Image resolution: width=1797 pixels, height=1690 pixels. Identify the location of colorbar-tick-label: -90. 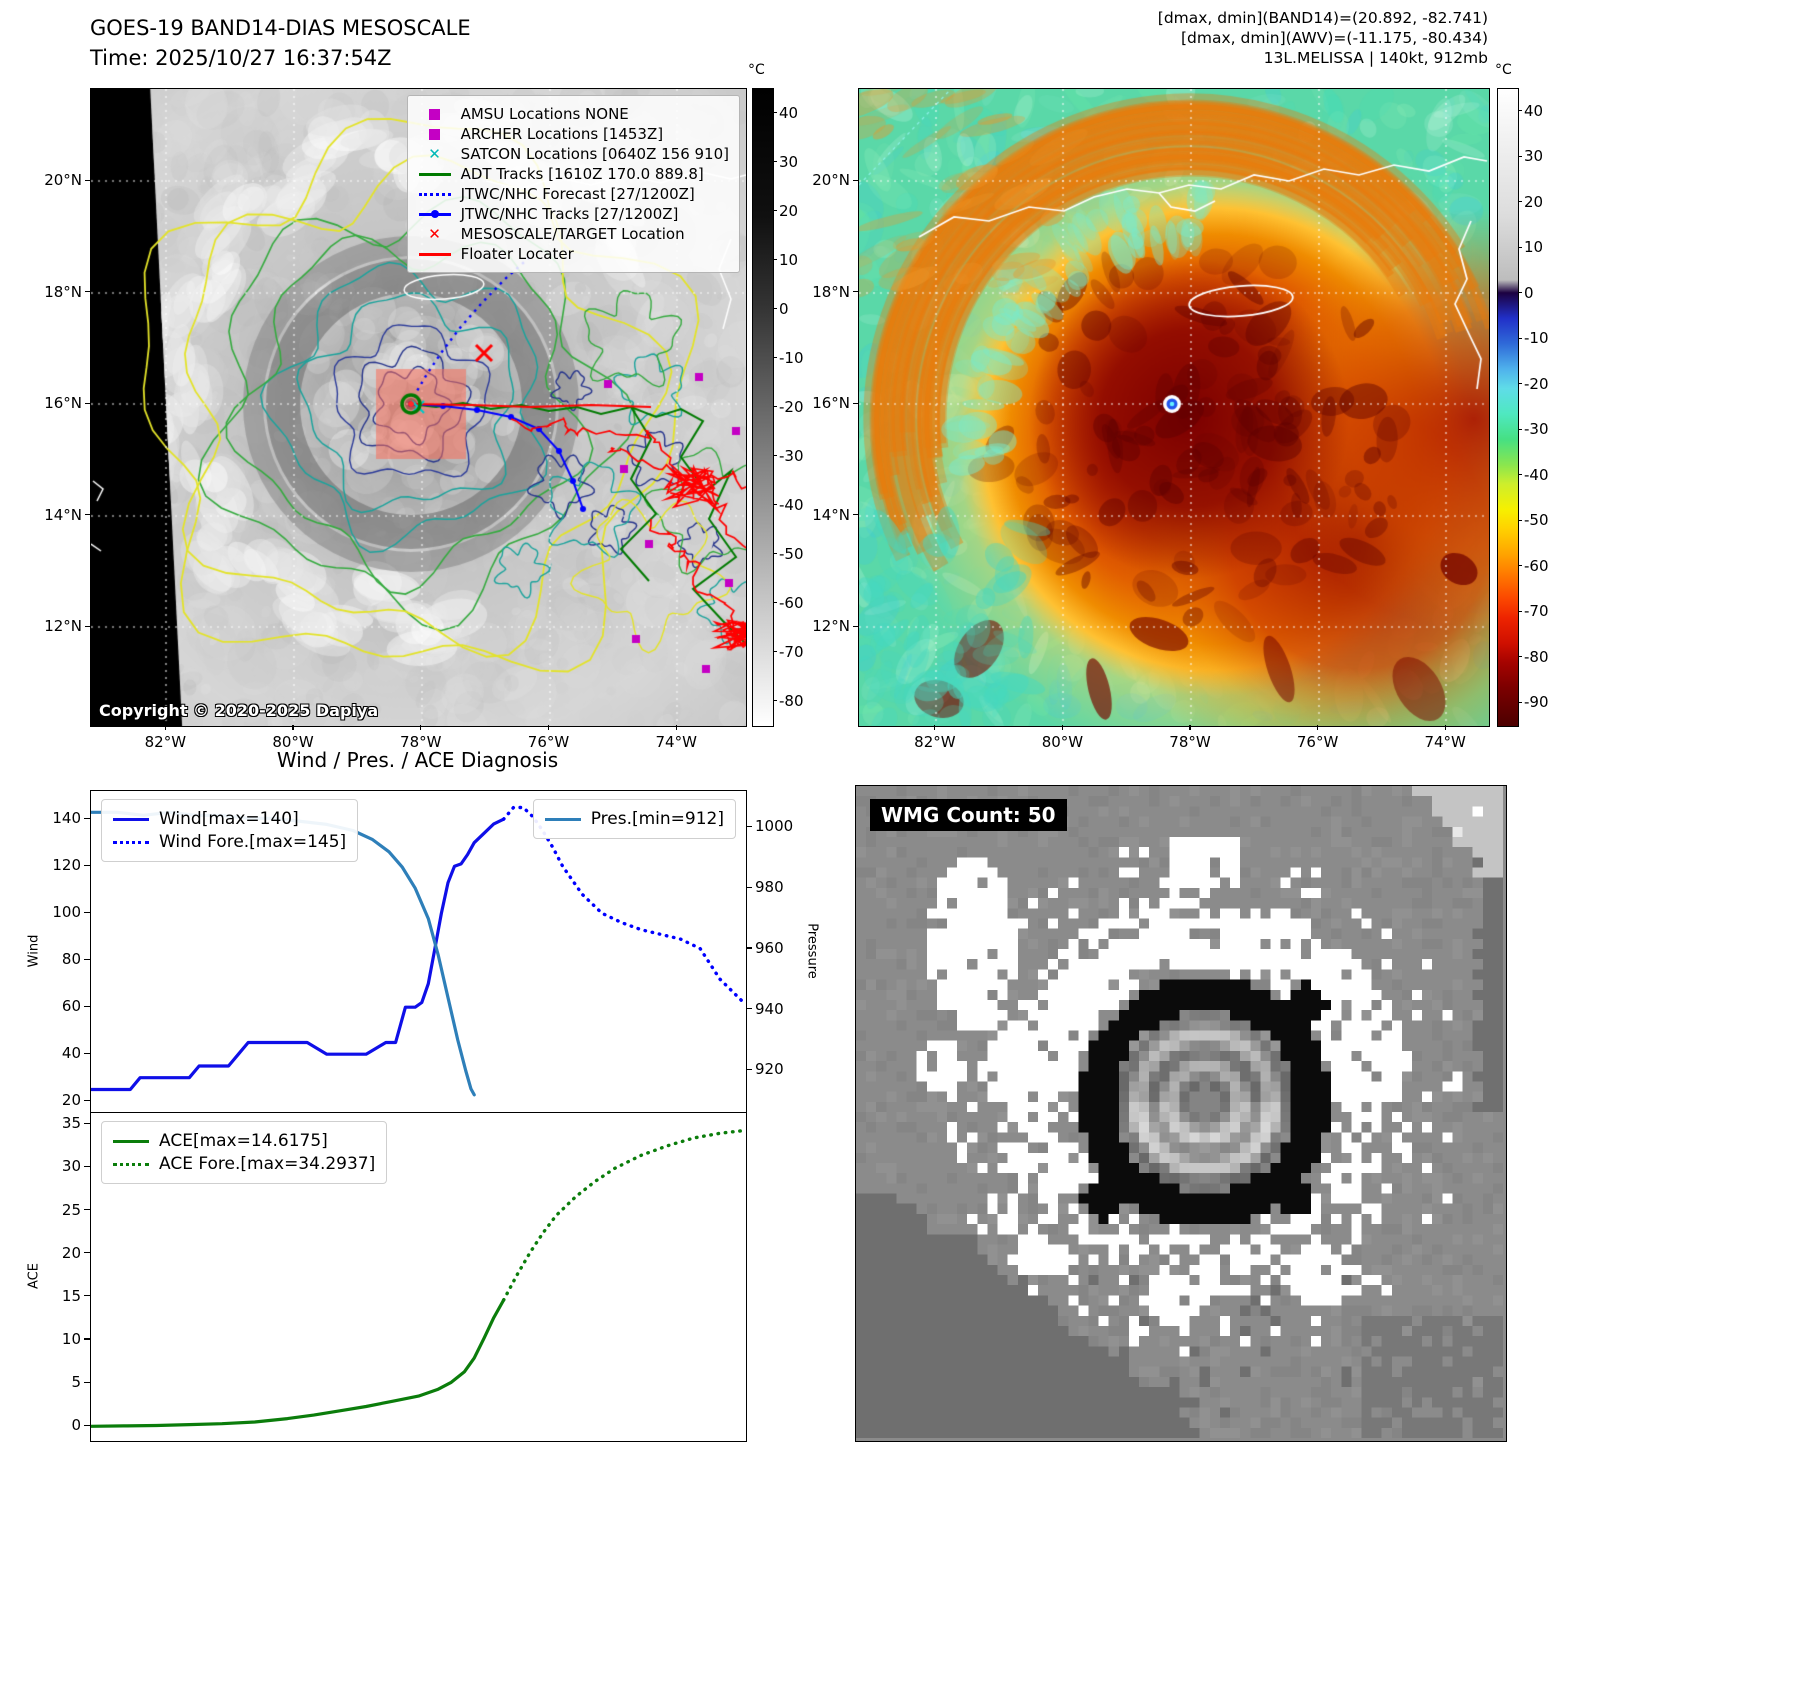
(1536, 702).